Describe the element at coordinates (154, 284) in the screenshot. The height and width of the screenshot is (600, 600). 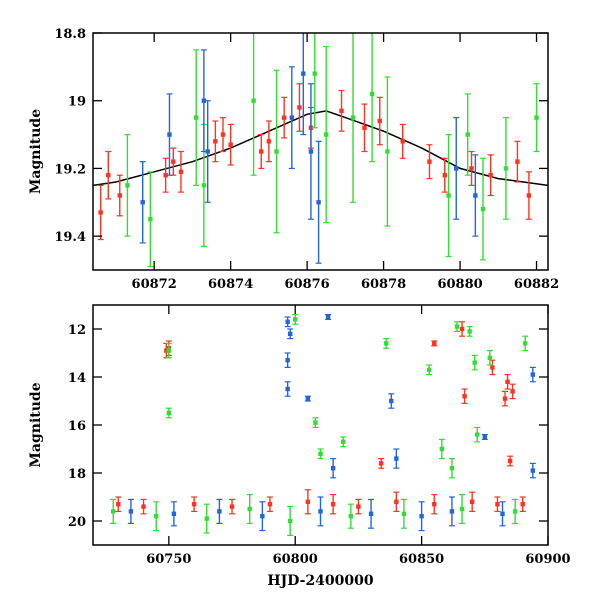
I see `x-tick-label: 60872` at that location.